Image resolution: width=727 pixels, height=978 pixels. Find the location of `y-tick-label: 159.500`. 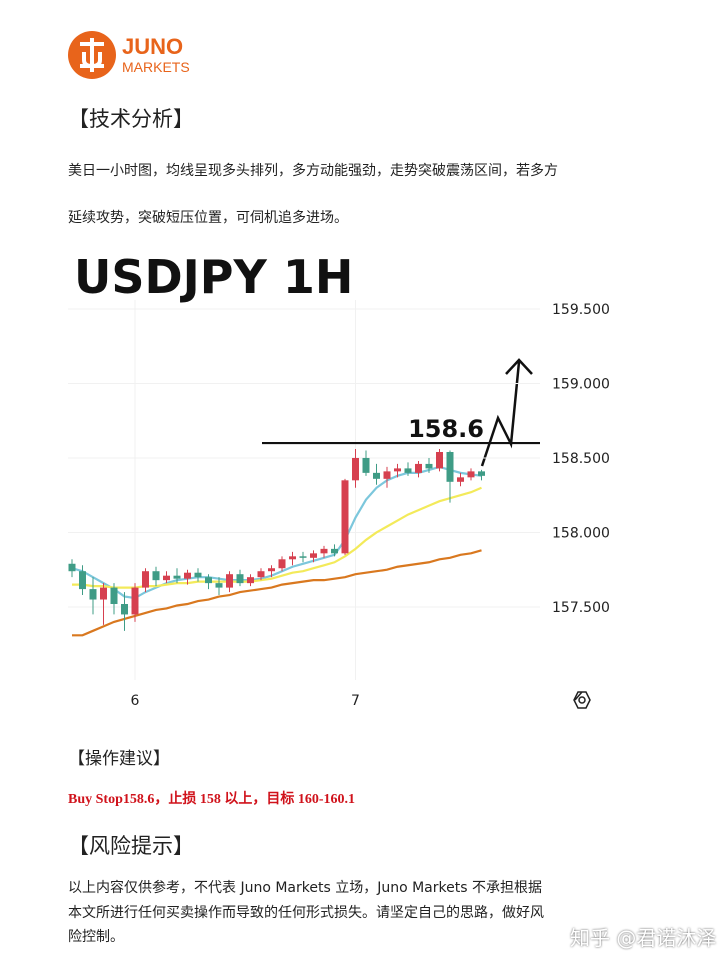

y-tick-label: 159.500 is located at coordinates (581, 310).